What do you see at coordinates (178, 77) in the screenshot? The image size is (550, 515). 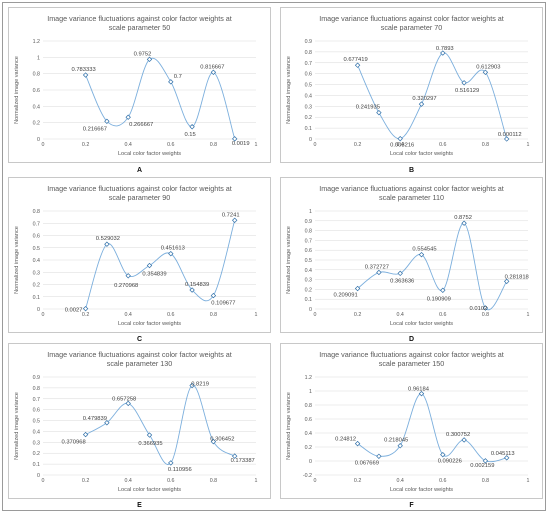 I see `data-label: 0.7` at bounding box center [178, 77].